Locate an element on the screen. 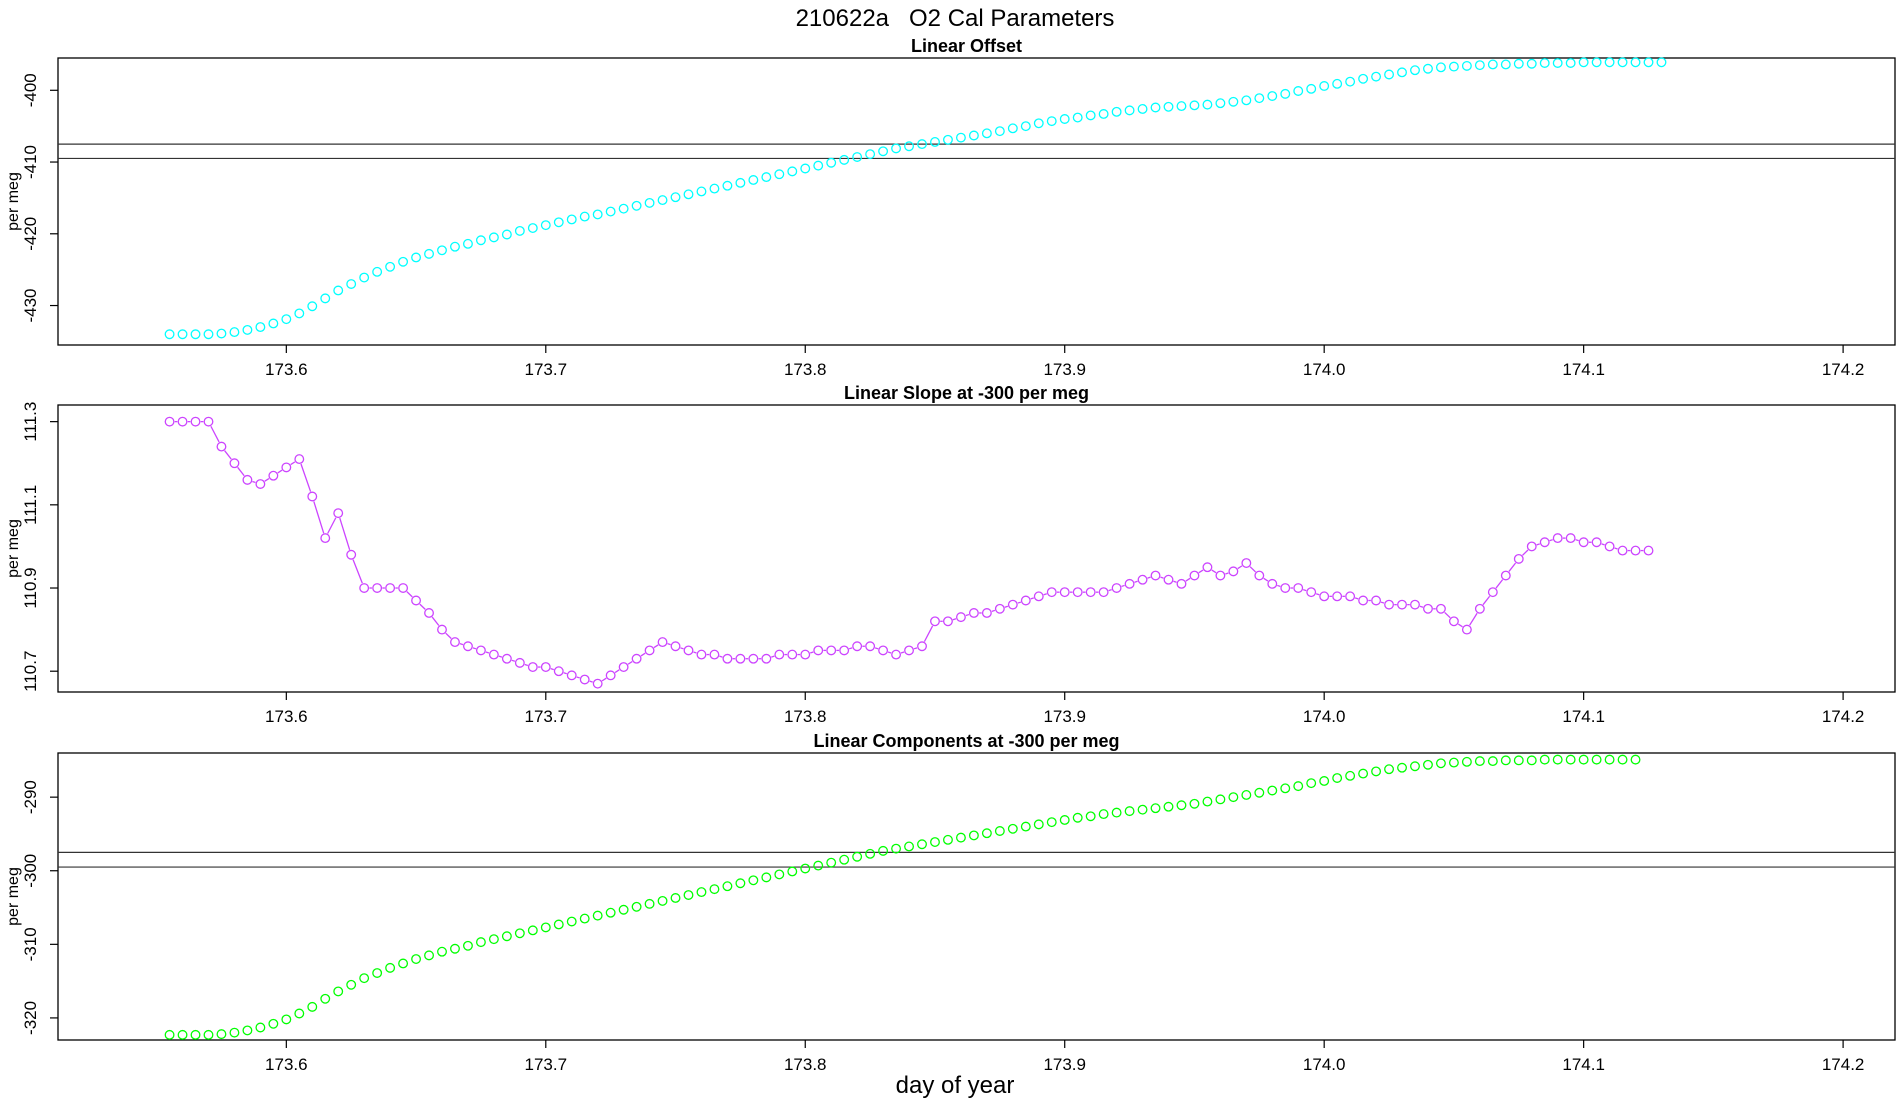 Image resolution: width=1900 pixels, height=1100 pixels. linear-components-x-tick-label: 173.7 is located at coordinates (546, 1064).